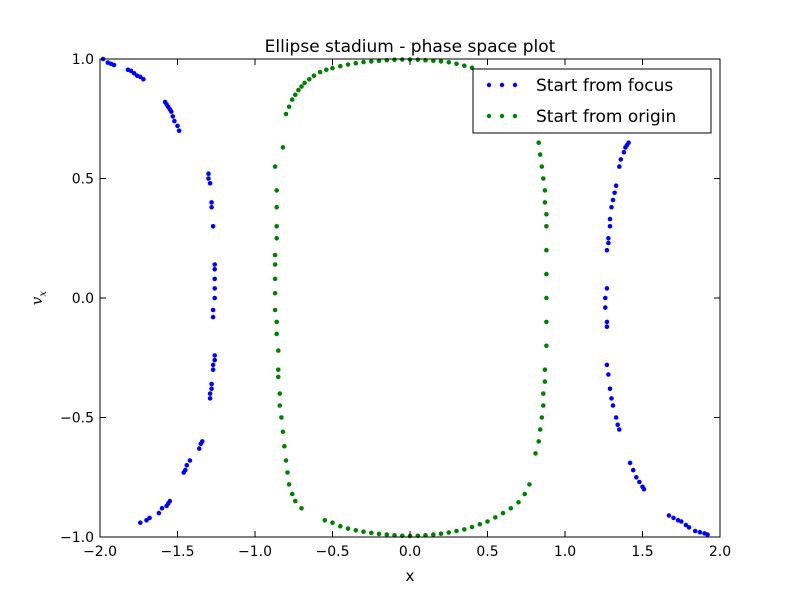 The height and width of the screenshot is (596, 800). I want to click on x-tick-label: −1.0, so click(255, 552).